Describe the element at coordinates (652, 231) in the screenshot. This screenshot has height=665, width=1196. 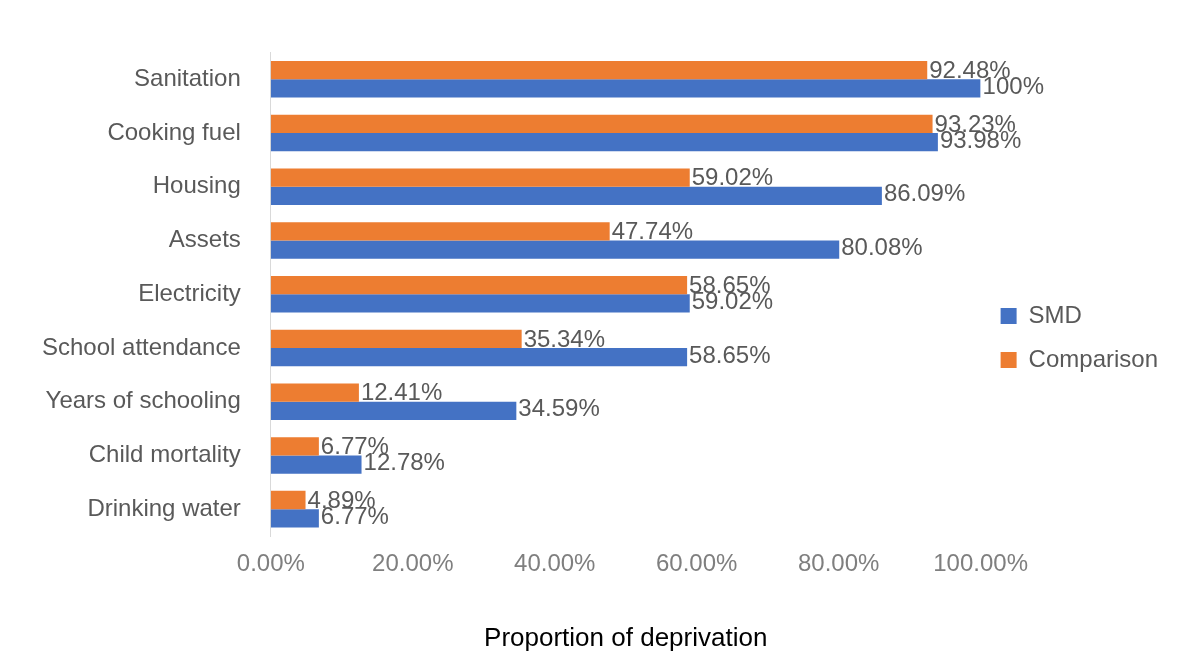
I see `data-label: 47.74%` at that location.